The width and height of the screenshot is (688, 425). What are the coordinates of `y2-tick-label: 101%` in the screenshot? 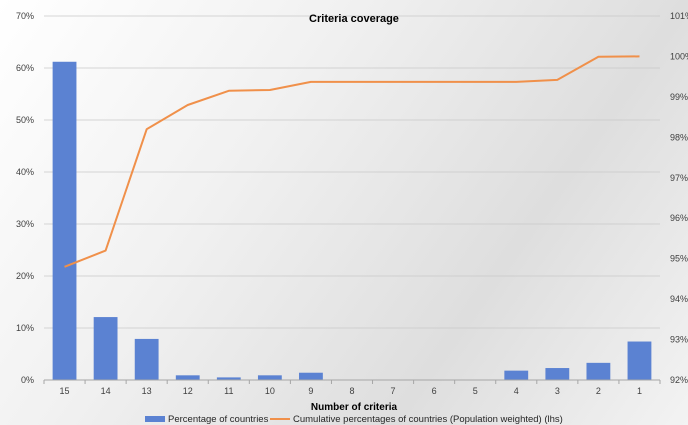 It's located at (679, 16).